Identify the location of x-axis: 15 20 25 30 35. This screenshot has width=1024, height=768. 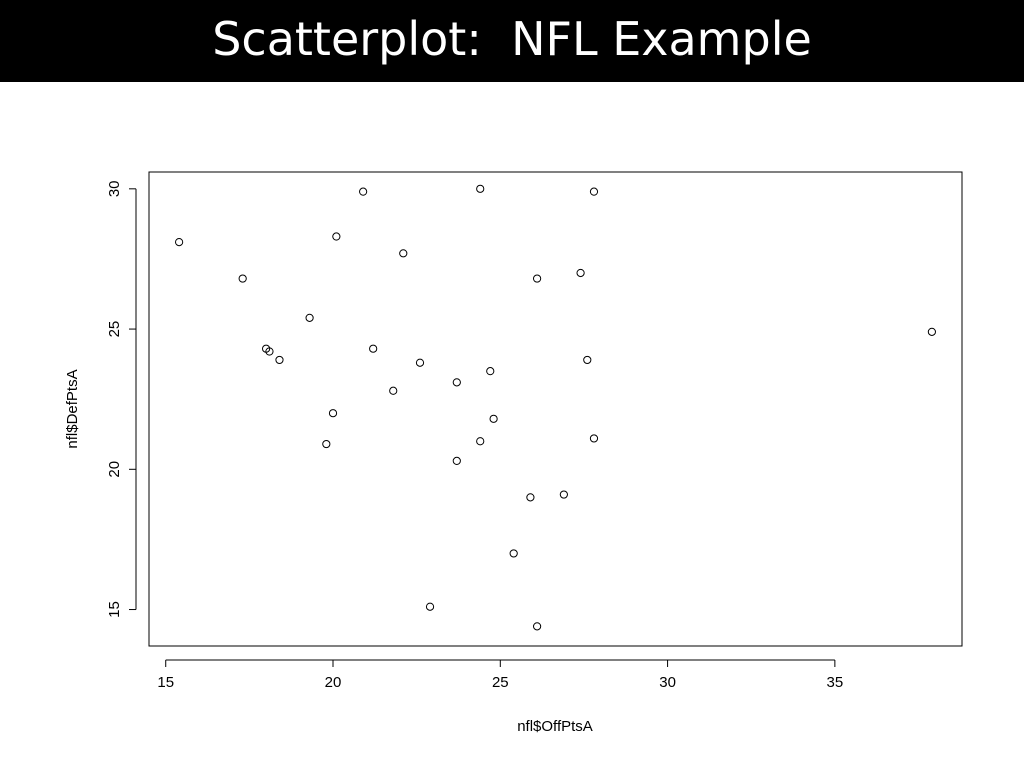
(500, 675).